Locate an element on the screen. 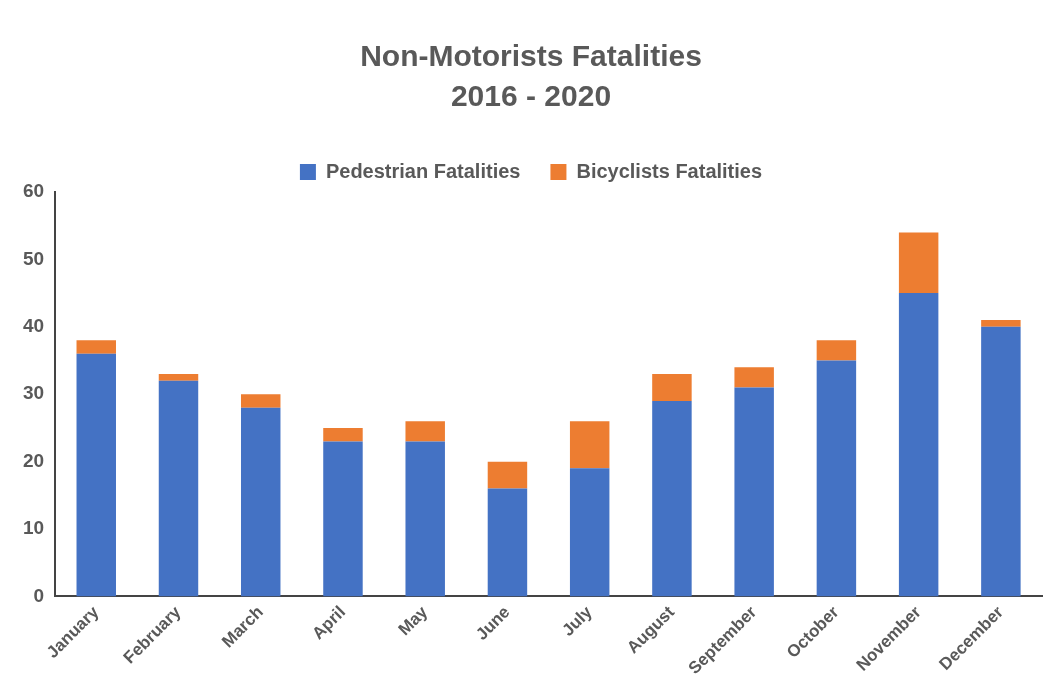  y-tick-label: 10 is located at coordinates (33, 528).